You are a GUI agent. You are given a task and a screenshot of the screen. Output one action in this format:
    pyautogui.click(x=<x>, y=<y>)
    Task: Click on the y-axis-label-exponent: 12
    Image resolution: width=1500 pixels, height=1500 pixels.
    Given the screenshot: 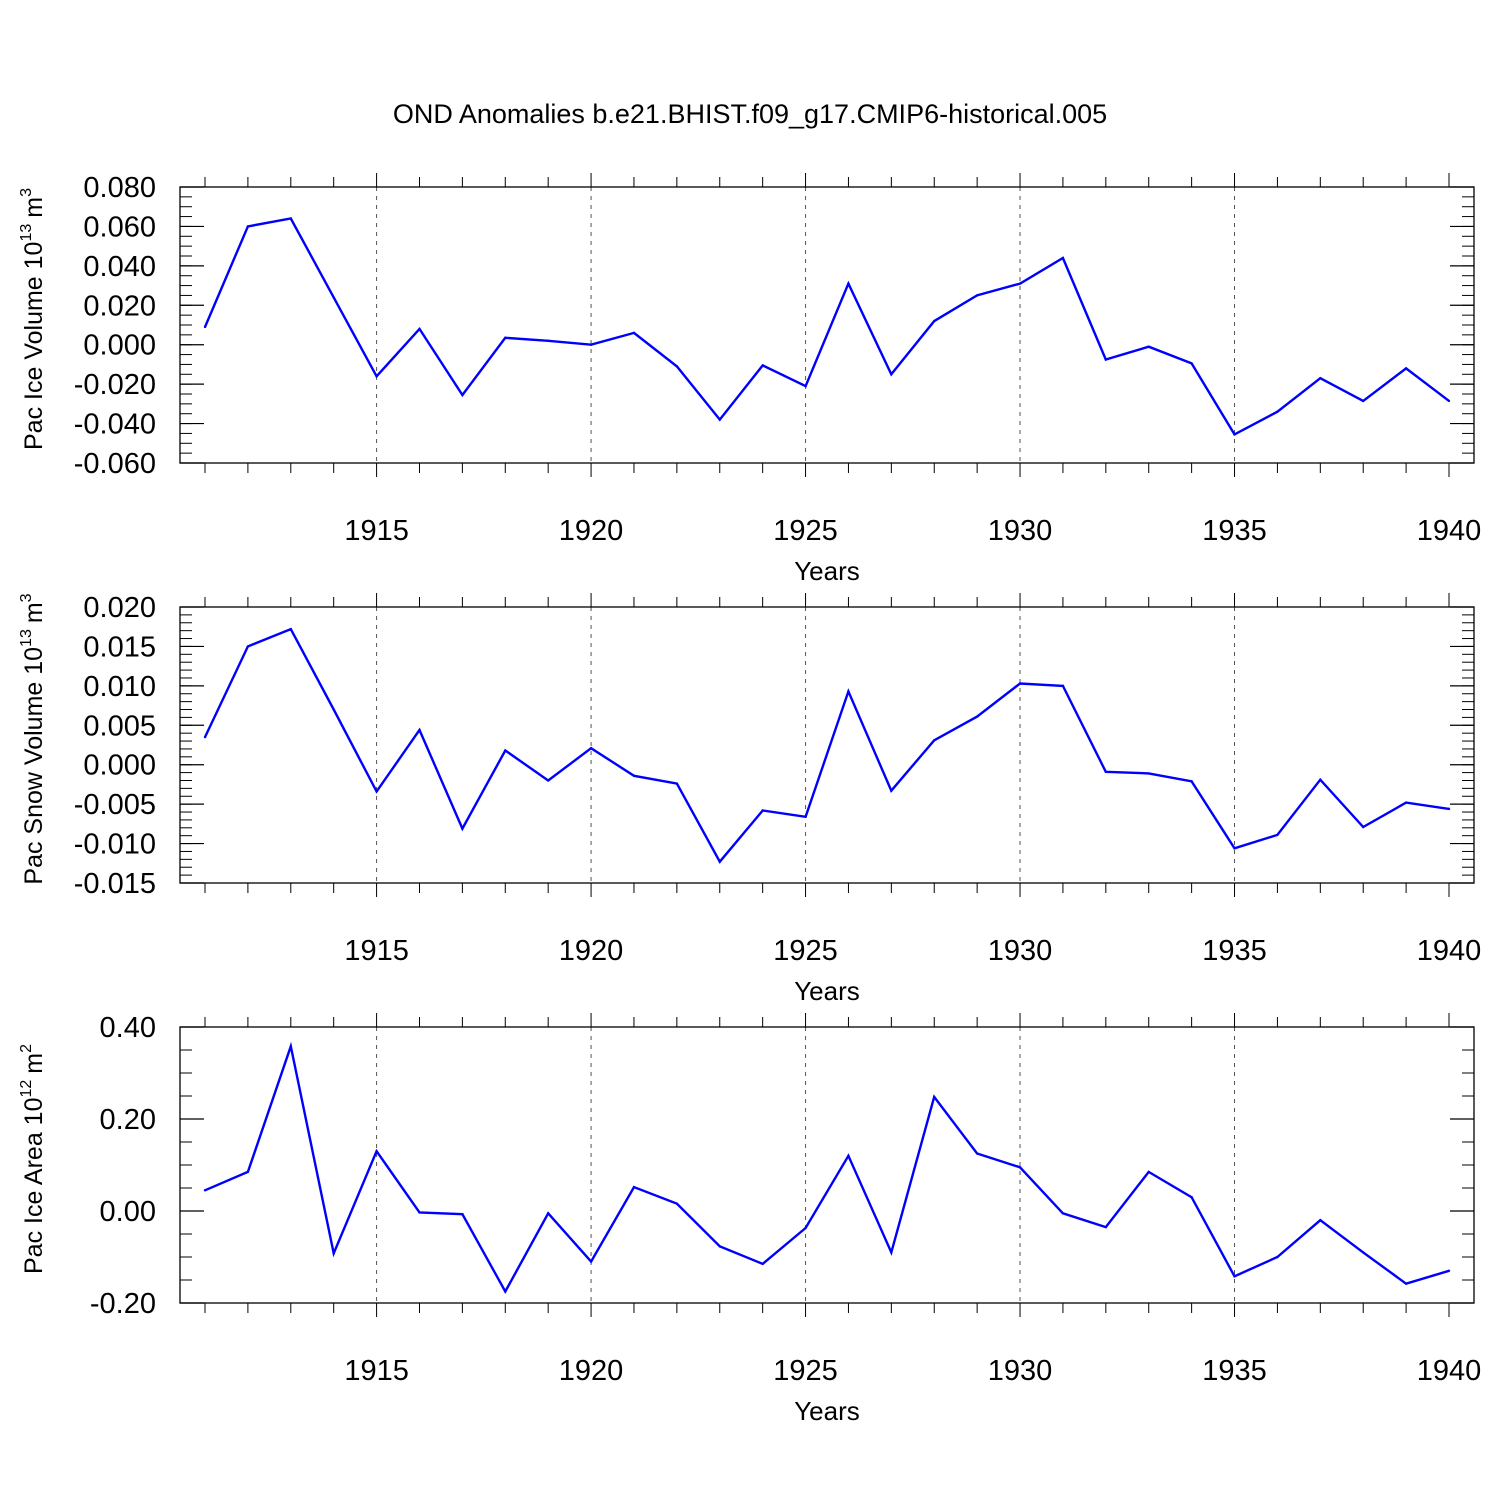 What is the action you would take?
    pyautogui.click(x=26, y=1089)
    